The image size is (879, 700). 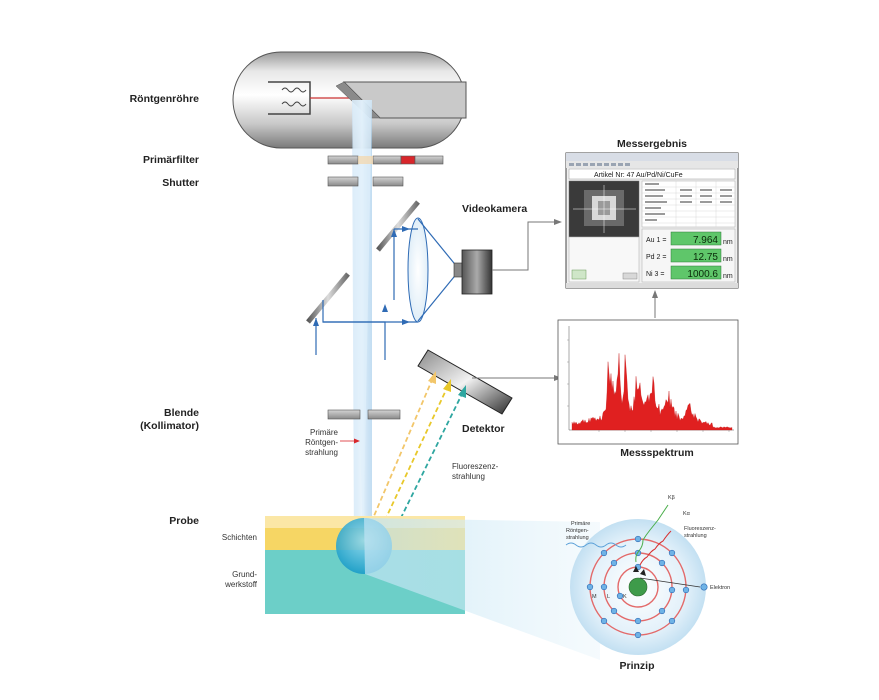 What do you see at coordinates (652, 392) in the screenshot?
I see `spectrum-signal` at bounding box center [652, 392].